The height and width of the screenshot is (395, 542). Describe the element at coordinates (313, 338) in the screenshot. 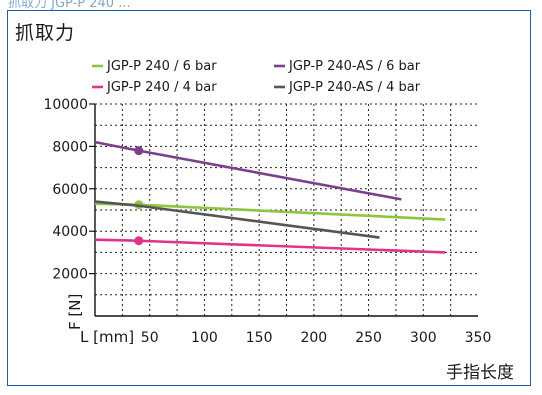

I see `x-tick-label: 200` at that location.